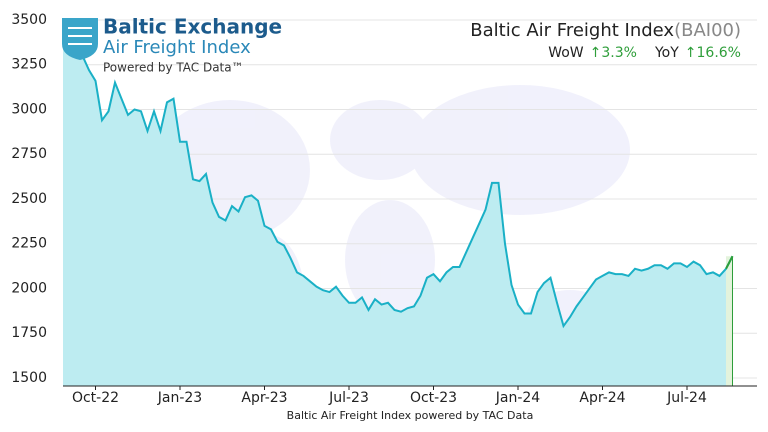  What do you see at coordinates (713, 53) in the screenshot?
I see `stat-value: ↑16.6%` at bounding box center [713, 53].